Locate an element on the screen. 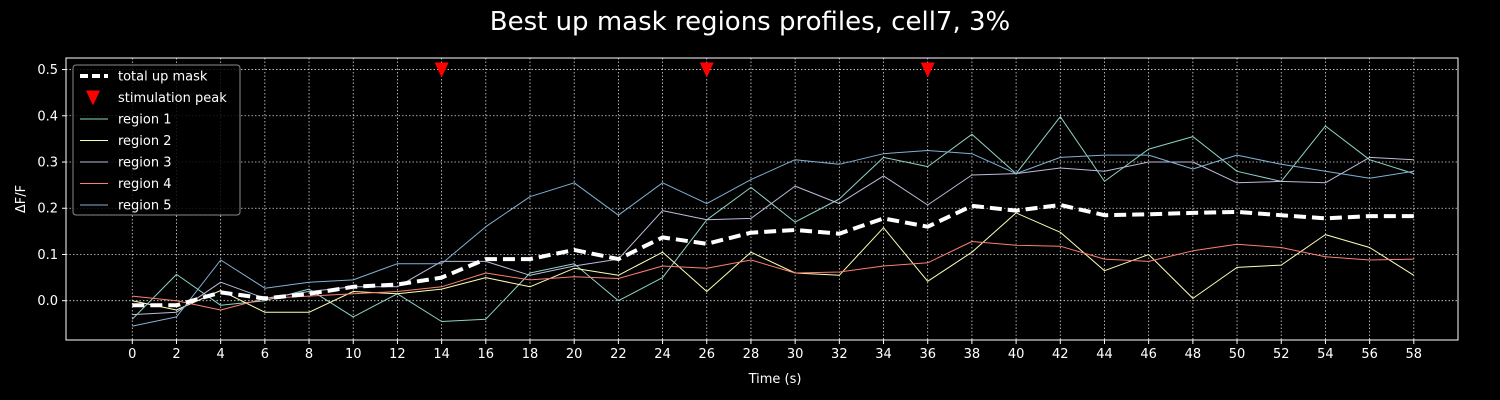 Image resolution: width=1500 pixels, height=400 pixels. y-axis-label: ΔF/F is located at coordinates (21, 199).